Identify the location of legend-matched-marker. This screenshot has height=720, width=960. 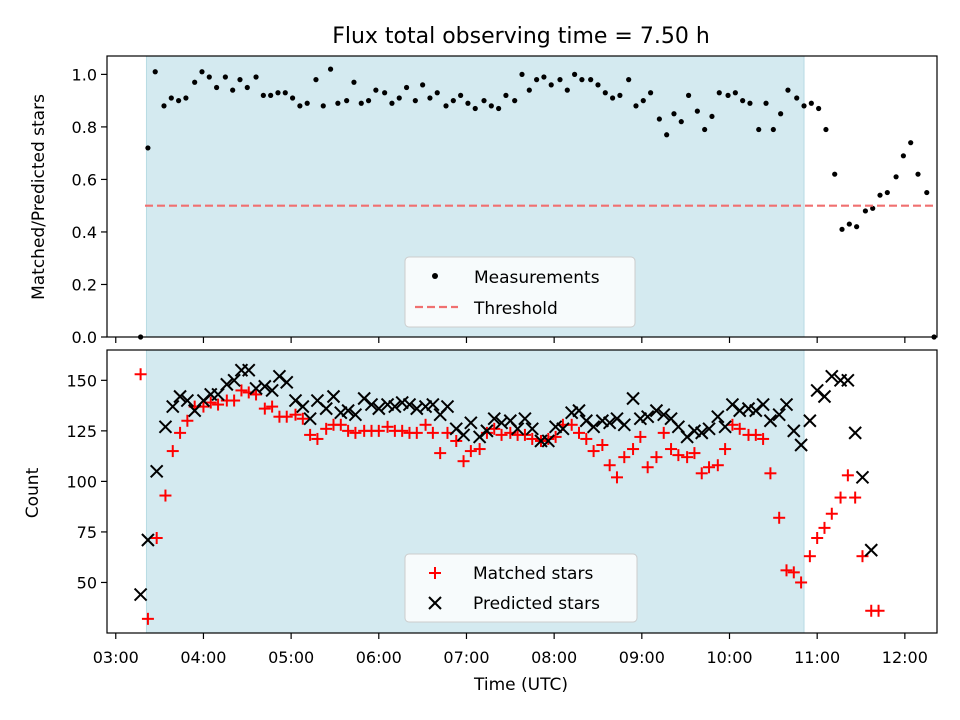
(435, 573).